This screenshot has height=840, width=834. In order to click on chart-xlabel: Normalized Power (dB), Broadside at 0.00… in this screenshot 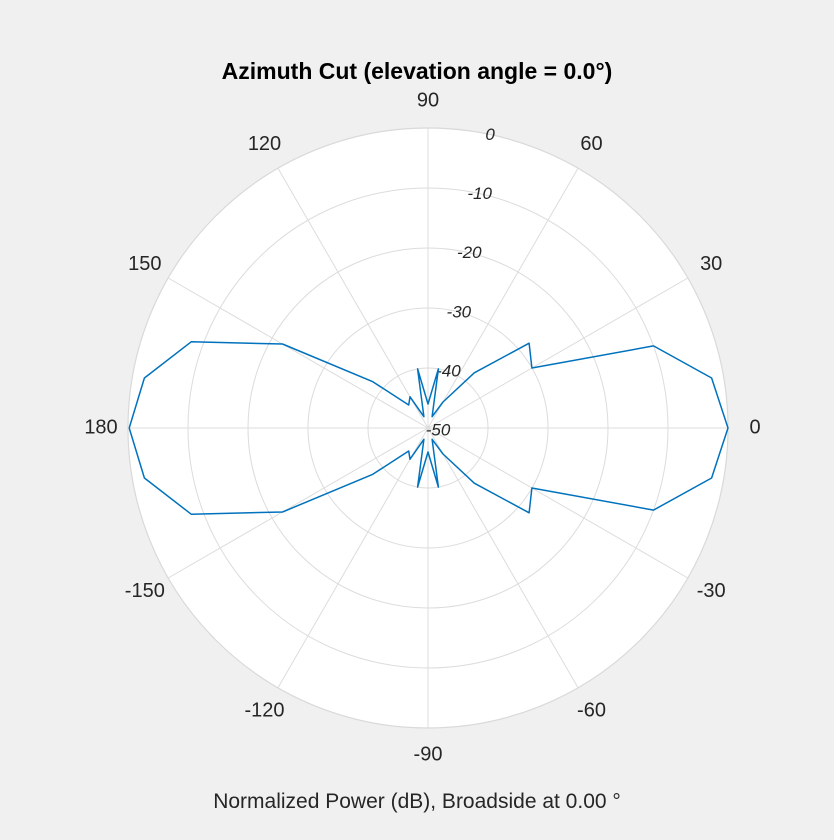, I will do `click(417, 801)`.